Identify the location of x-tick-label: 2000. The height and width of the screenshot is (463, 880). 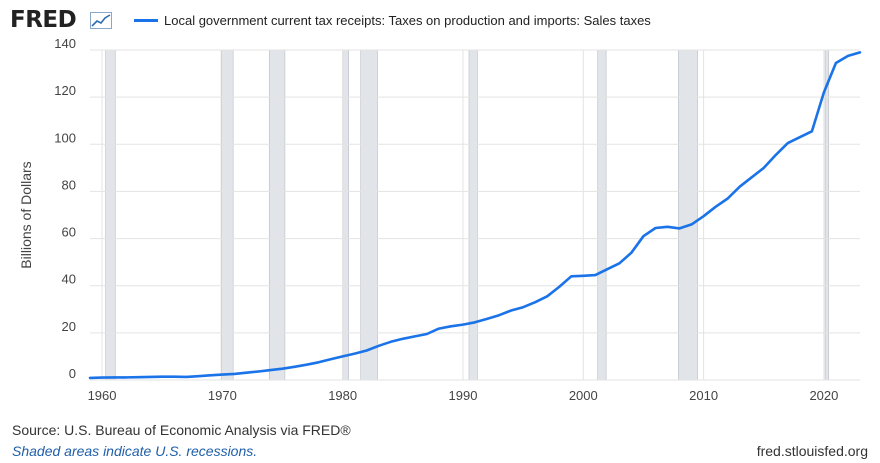
(583, 395).